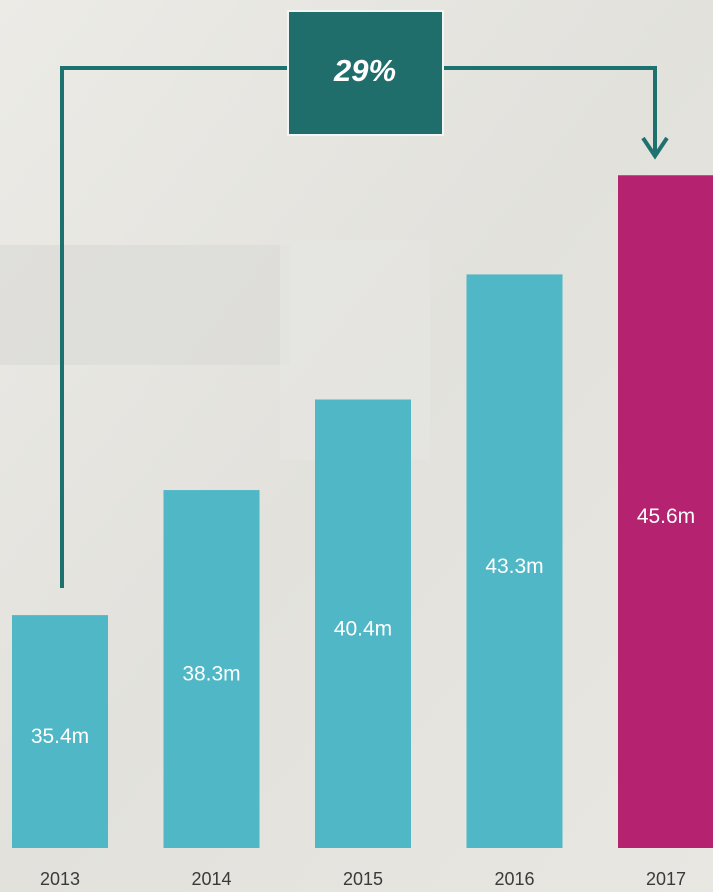 The image size is (713, 892). What do you see at coordinates (363, 879) in the screenshot?
I see `x-tick-label: 2015` at bounding box center [363, 879].